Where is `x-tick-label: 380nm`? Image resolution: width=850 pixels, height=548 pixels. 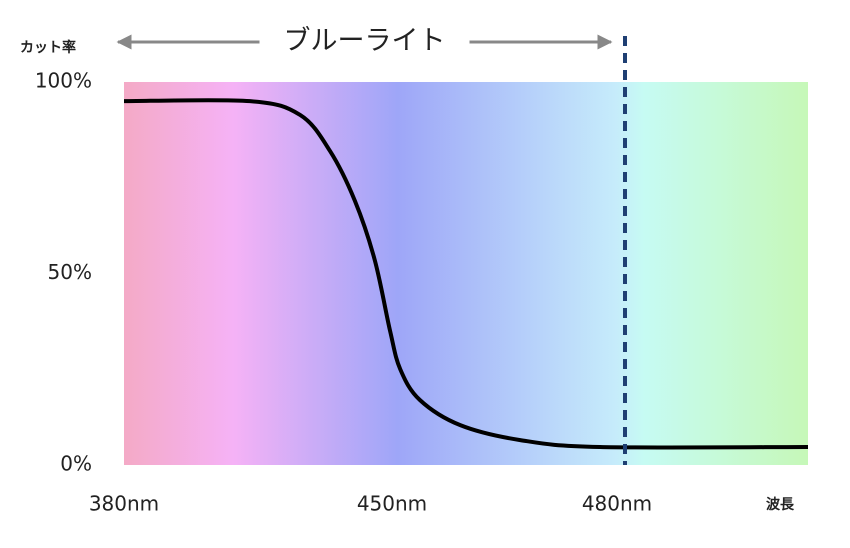
x-tick-label: 380nm is located at coordinates (124, 504).